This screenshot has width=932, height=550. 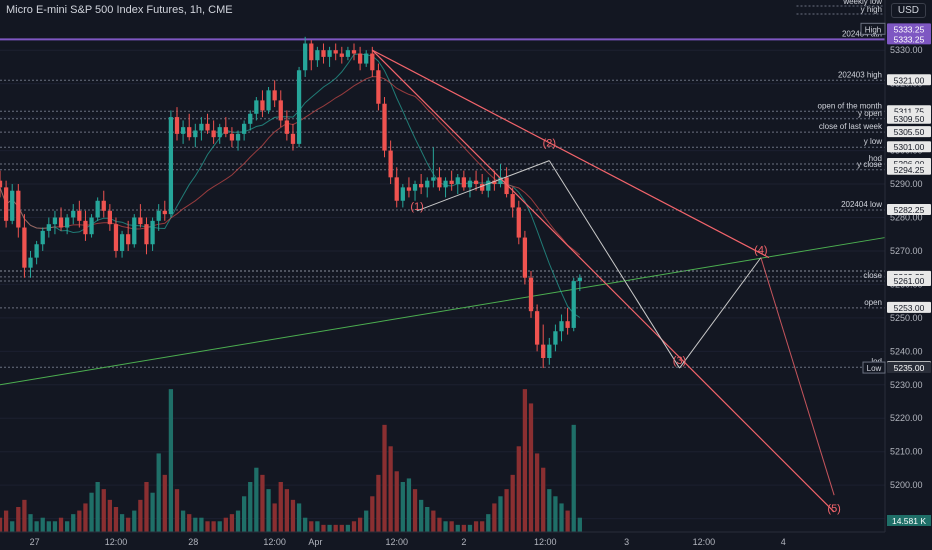 I want to click on time-tick-label: 12:00, so click(x=704, y=542).